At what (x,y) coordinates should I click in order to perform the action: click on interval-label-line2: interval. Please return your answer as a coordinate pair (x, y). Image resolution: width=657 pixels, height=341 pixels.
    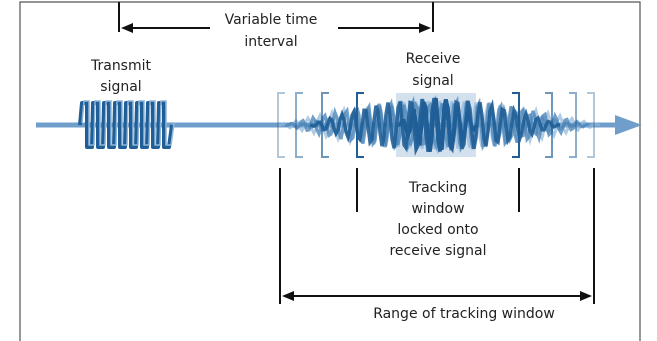
    Looking at the image, I should click on (270, 42).